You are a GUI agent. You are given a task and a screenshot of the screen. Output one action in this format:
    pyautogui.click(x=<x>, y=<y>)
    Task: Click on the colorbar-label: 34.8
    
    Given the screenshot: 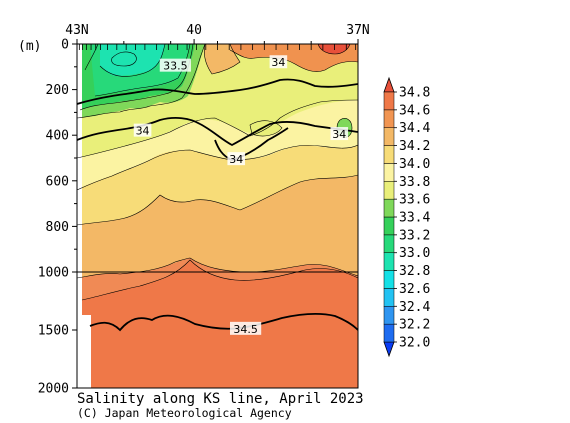 What is the action you would take?
    pyautogui.click(x=414, y=93)
    